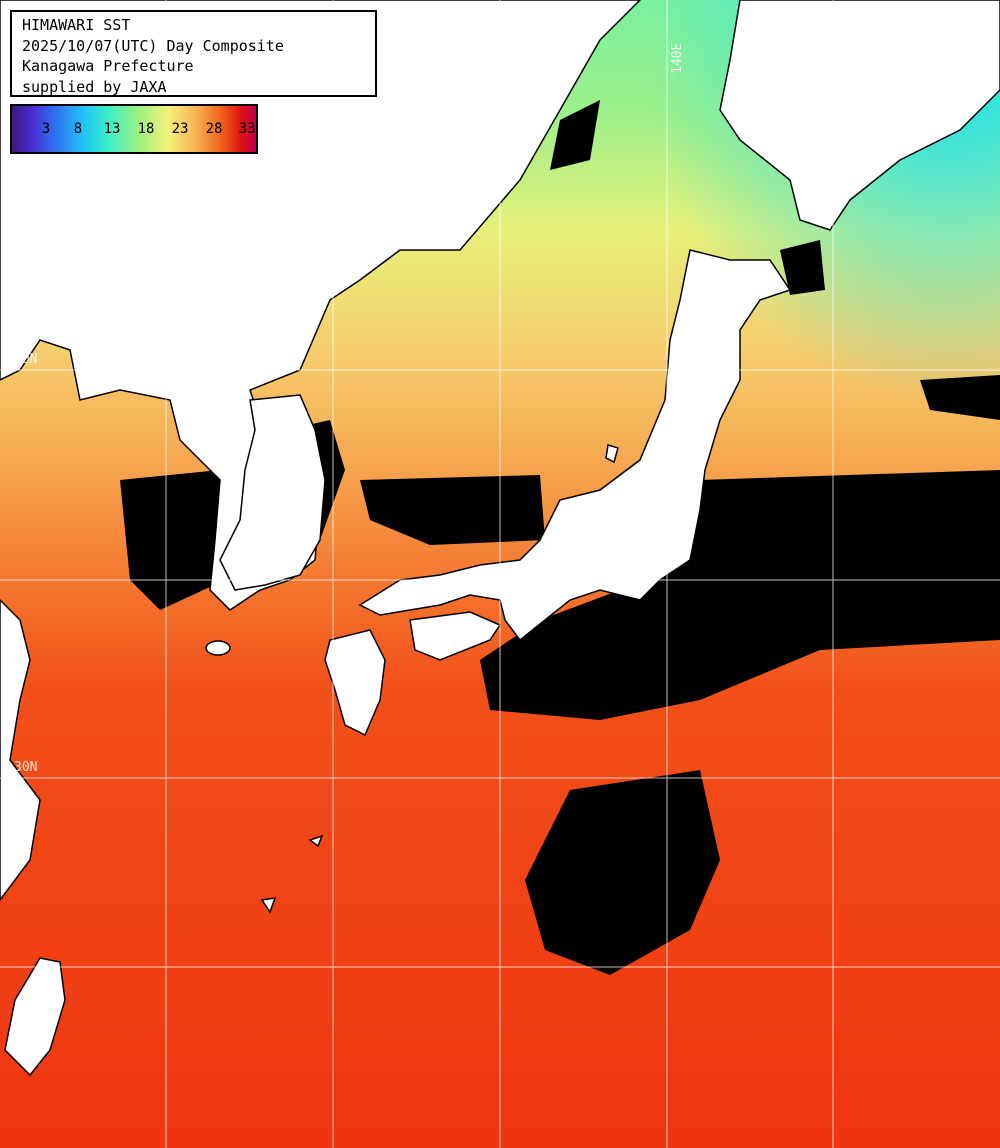 This screenshot has height=1148, width=1000. Describe the element at coordinates (180, 129) in the screenshot. I see `legend-tick: 23` at that location.